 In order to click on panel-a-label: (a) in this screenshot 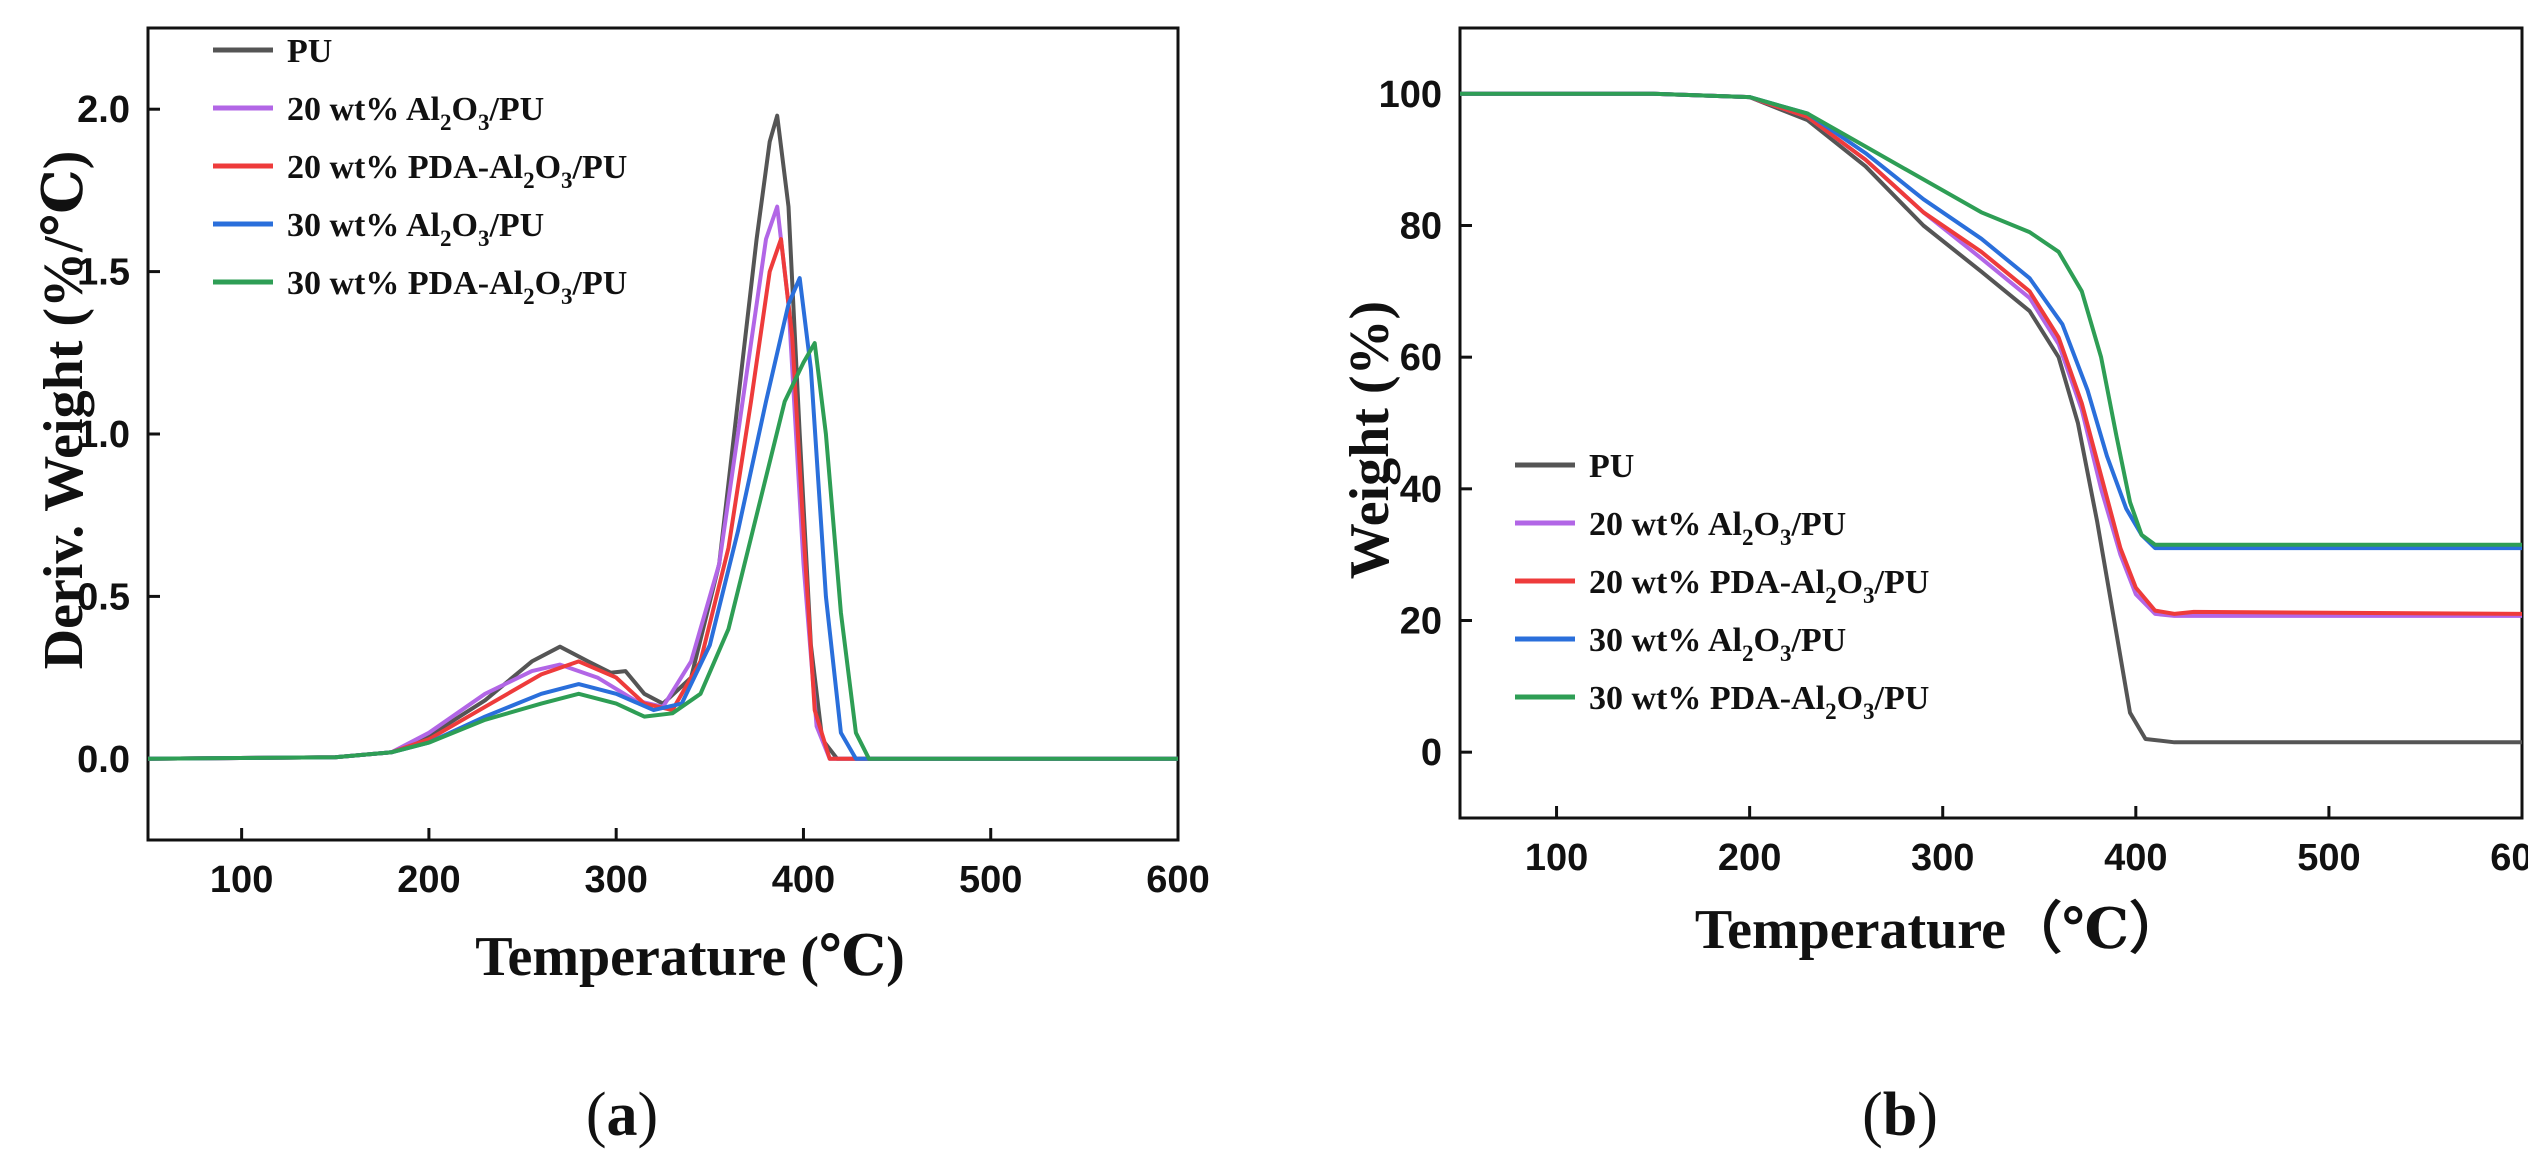, I will do `click(622, 1115)`.